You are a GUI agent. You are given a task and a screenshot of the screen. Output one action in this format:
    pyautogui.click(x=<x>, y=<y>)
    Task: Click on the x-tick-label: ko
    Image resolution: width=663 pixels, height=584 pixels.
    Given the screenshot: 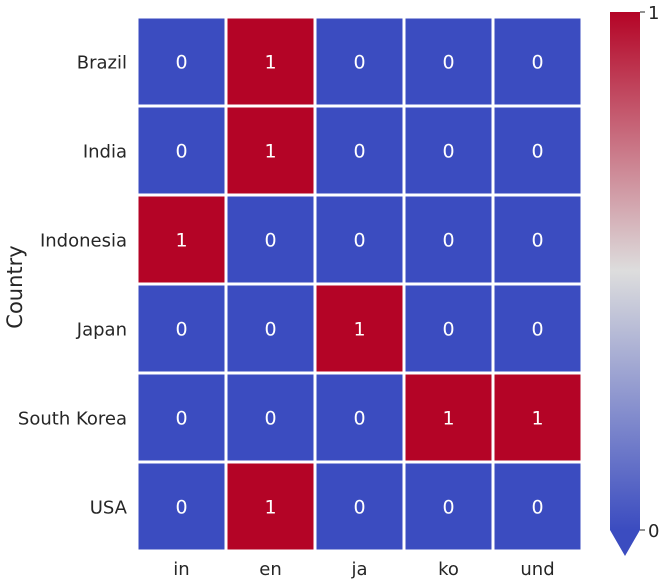 What is the action you would take?
    pyautogui.click(x=448, y=569)
    